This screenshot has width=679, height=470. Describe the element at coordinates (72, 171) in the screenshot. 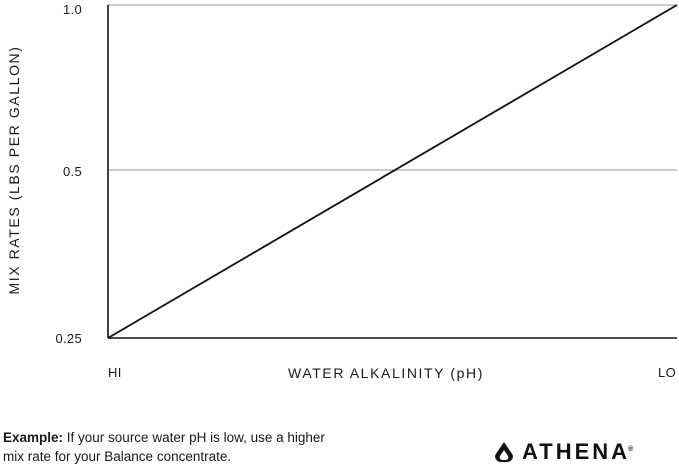

I see `y-tick-label: 0.5` at that location.